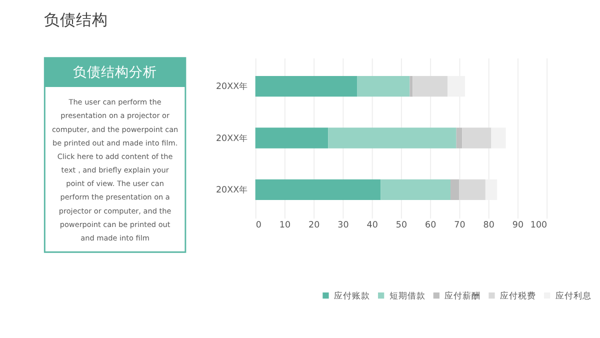 This screenshot has height=338, width=600. I want to click on legend-label: 应付利息, so click(573, 296).